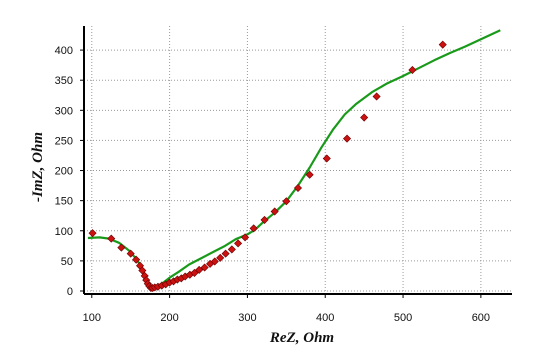  I want to click on y-tick-label: 100, so click(64, 232).